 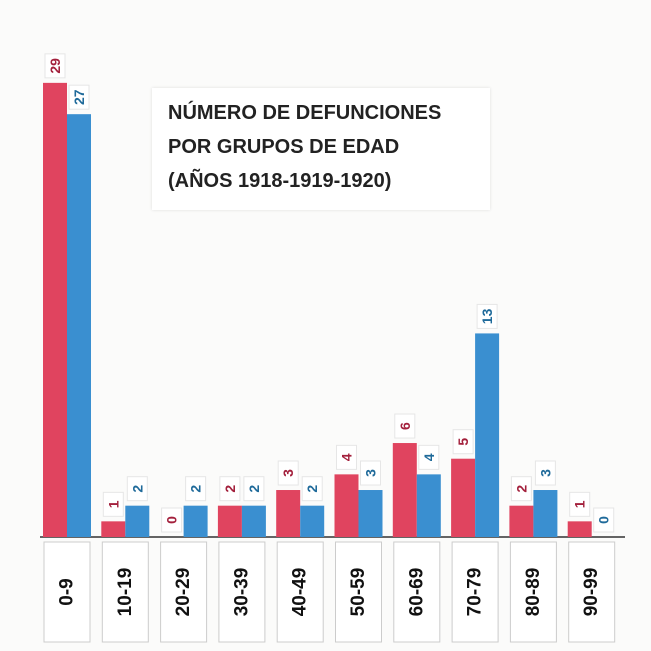 I want to click on value-label-serie-roja-80-89: 2, so click(x=521, y=489).